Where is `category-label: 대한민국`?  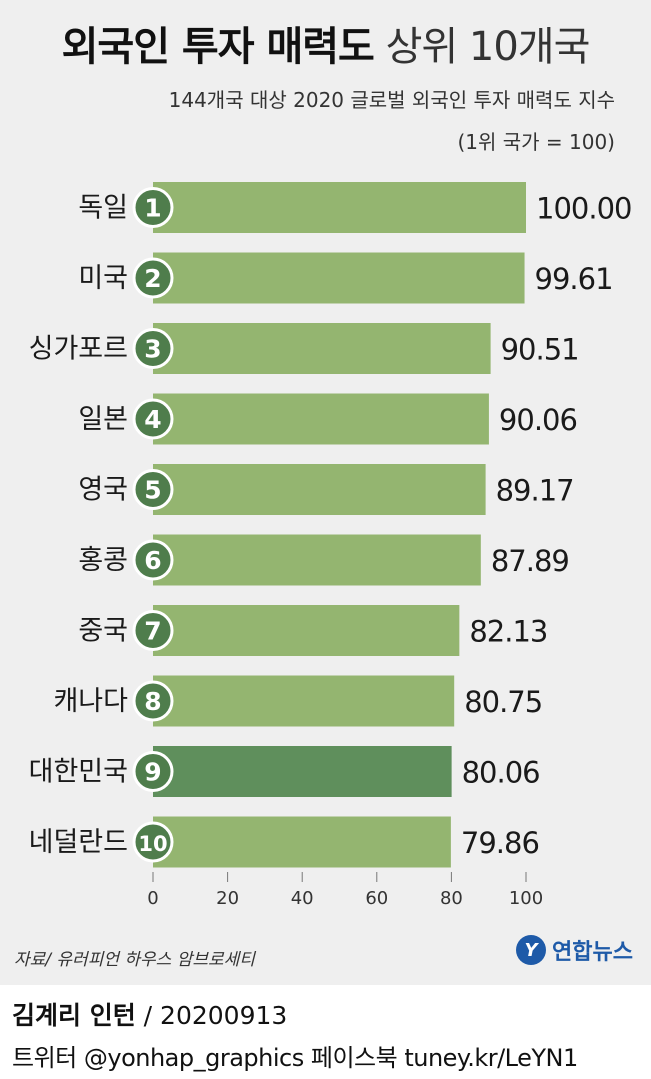
category-label: 대한민국 is located at coordinates (78, 772).